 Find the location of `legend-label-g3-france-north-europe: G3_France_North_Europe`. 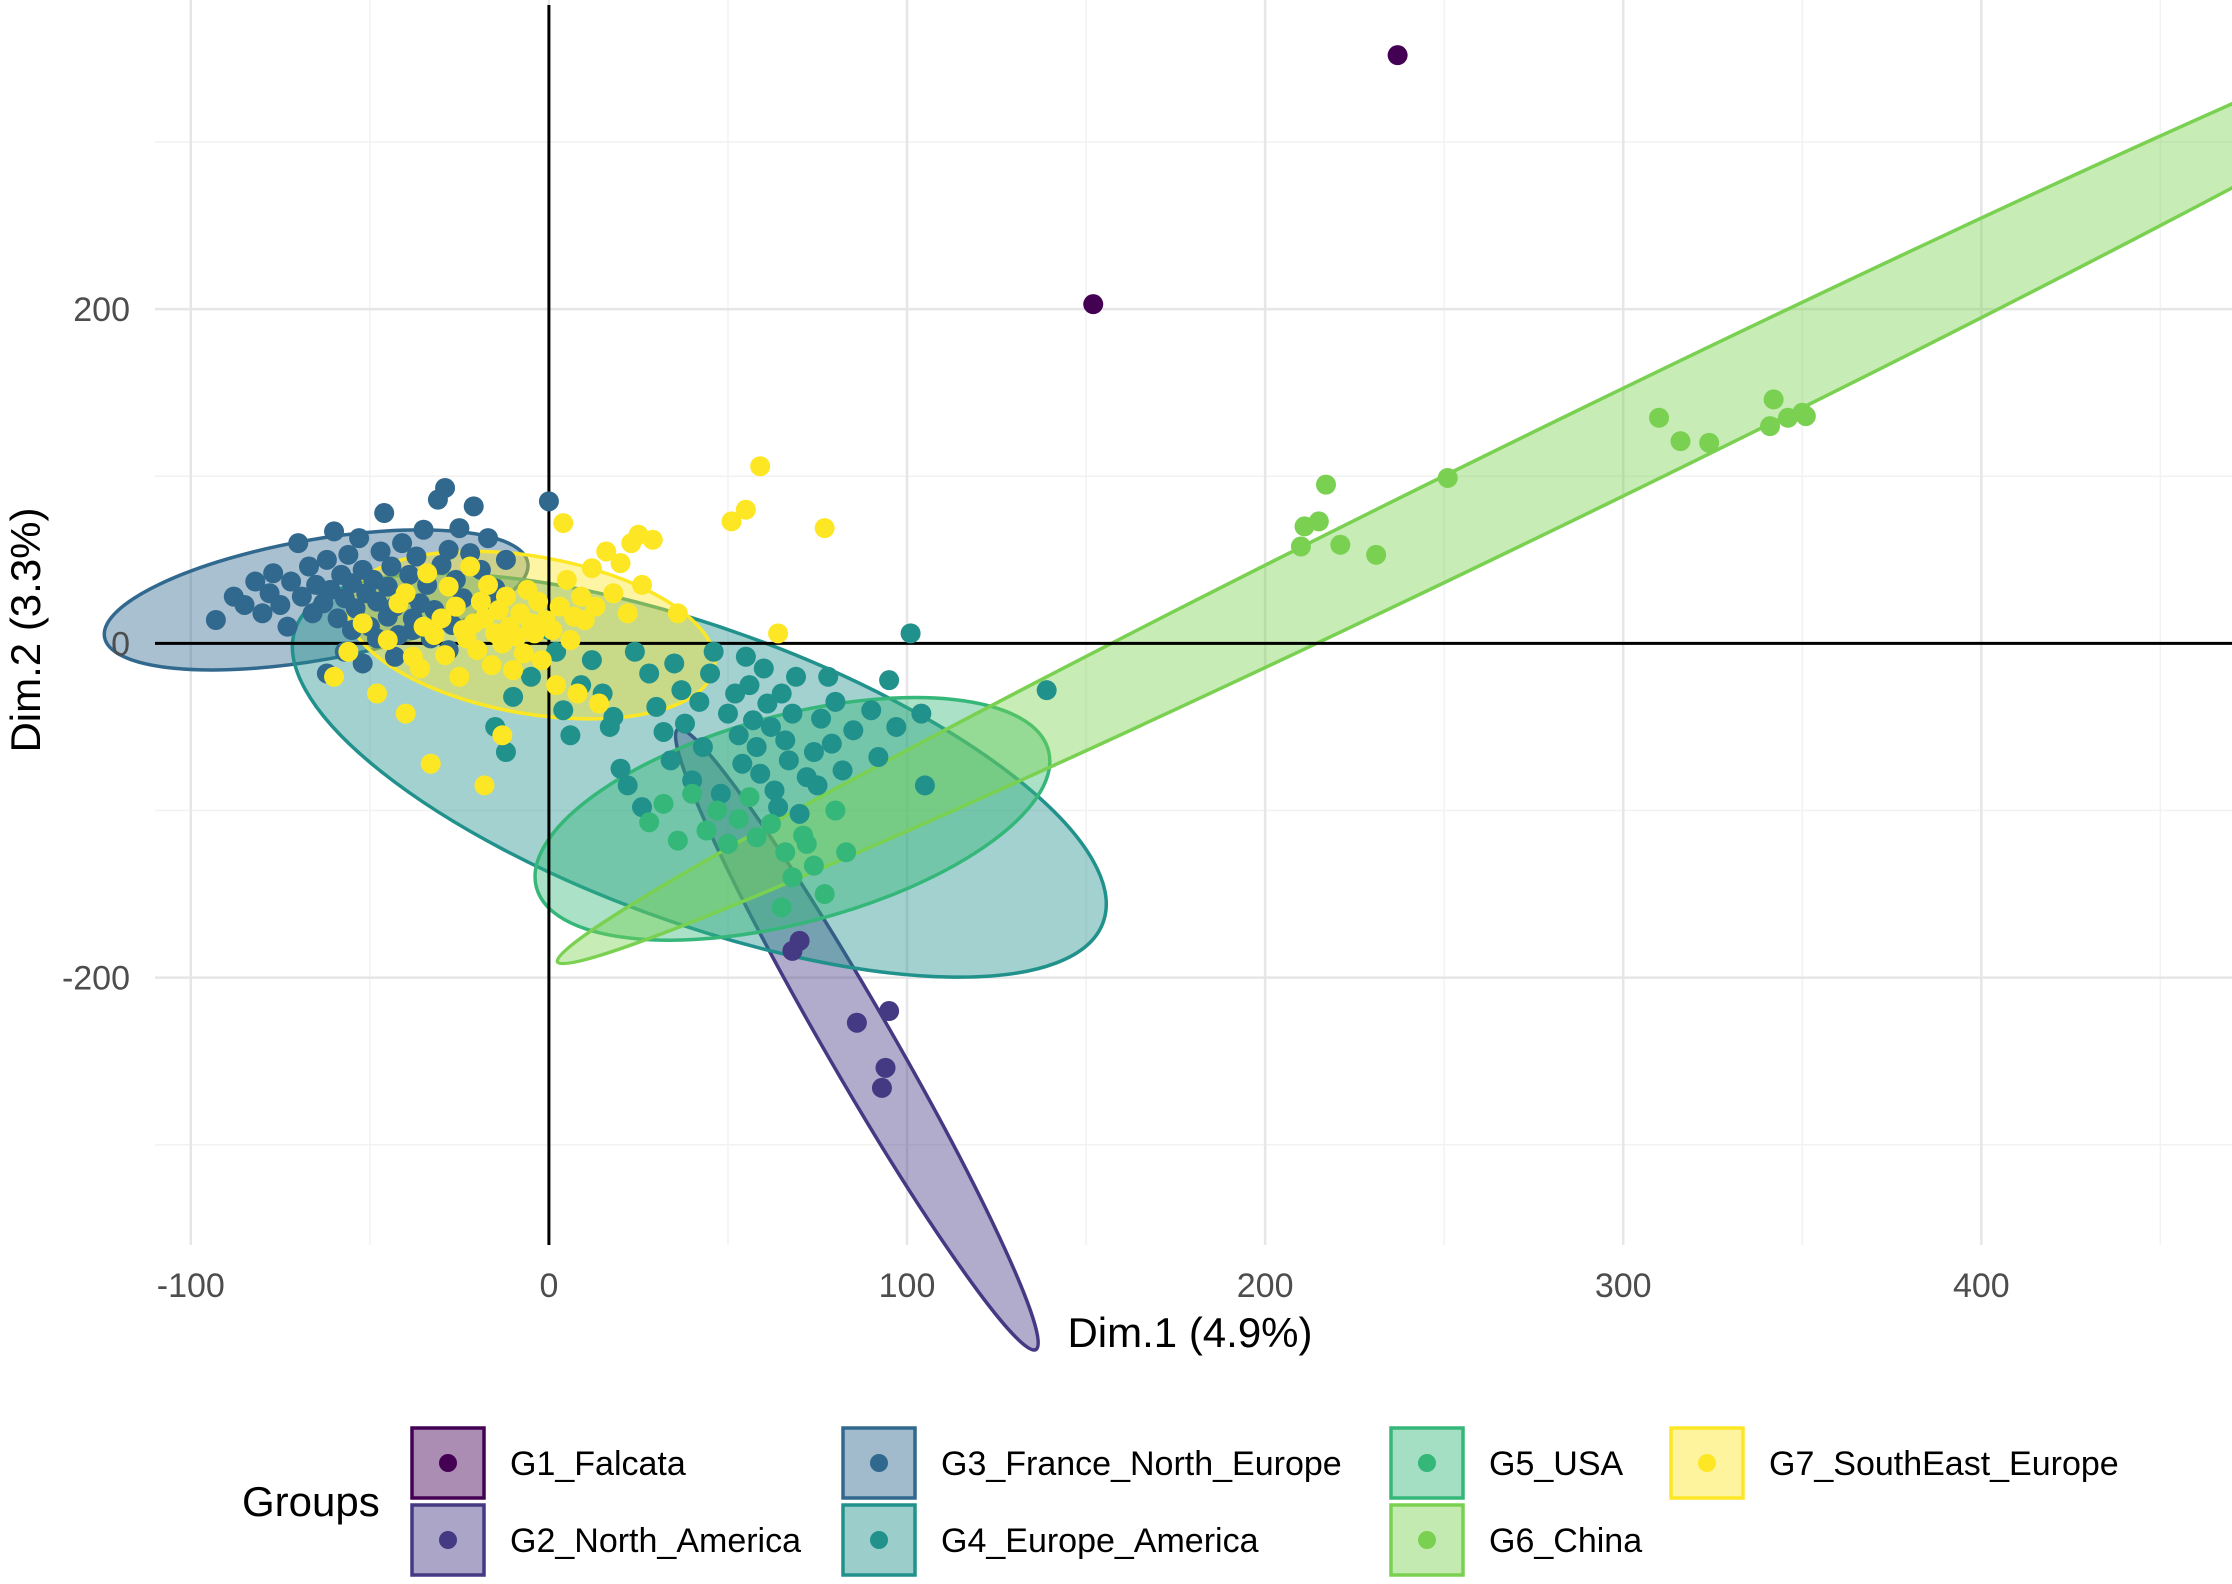

legend-label-g3-france-north-europe: G3_France_North_Europe is located at coordinates (1141, 1464).